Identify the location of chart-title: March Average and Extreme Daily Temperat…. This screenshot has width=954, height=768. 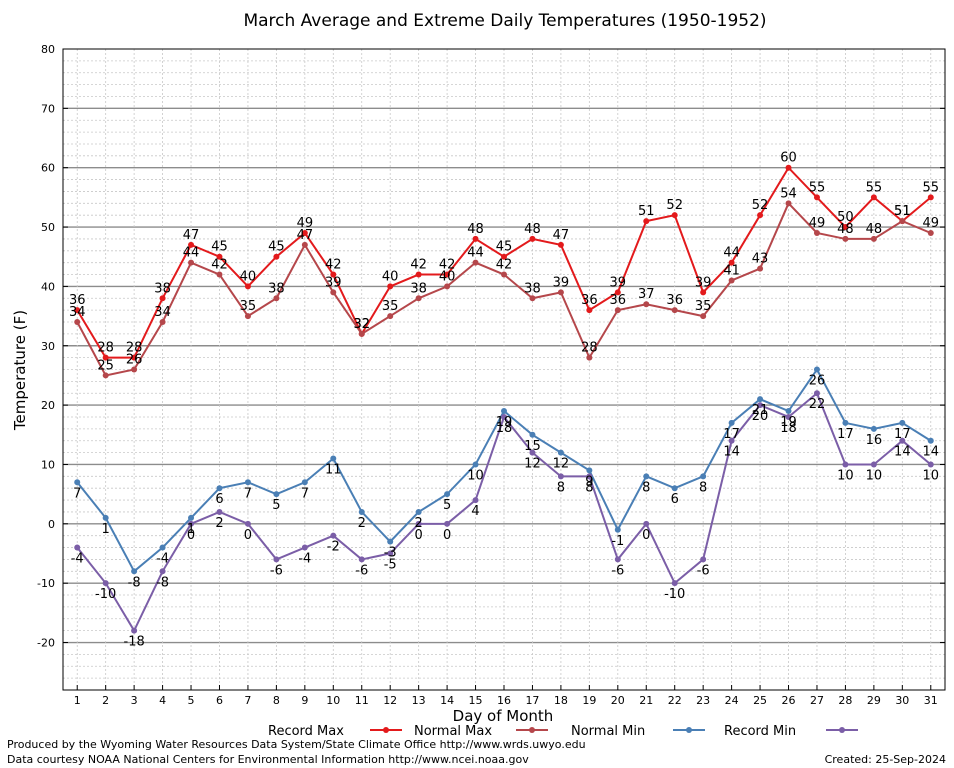
(504, 21).